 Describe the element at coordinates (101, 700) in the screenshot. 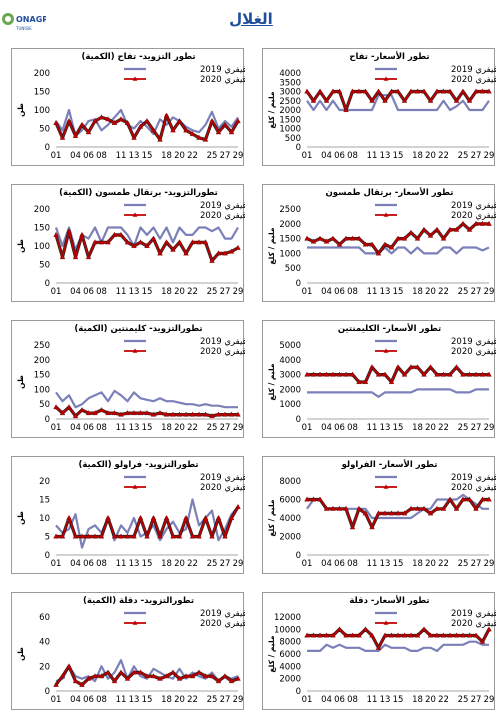

I see `x-tick-label: 08` at that location.